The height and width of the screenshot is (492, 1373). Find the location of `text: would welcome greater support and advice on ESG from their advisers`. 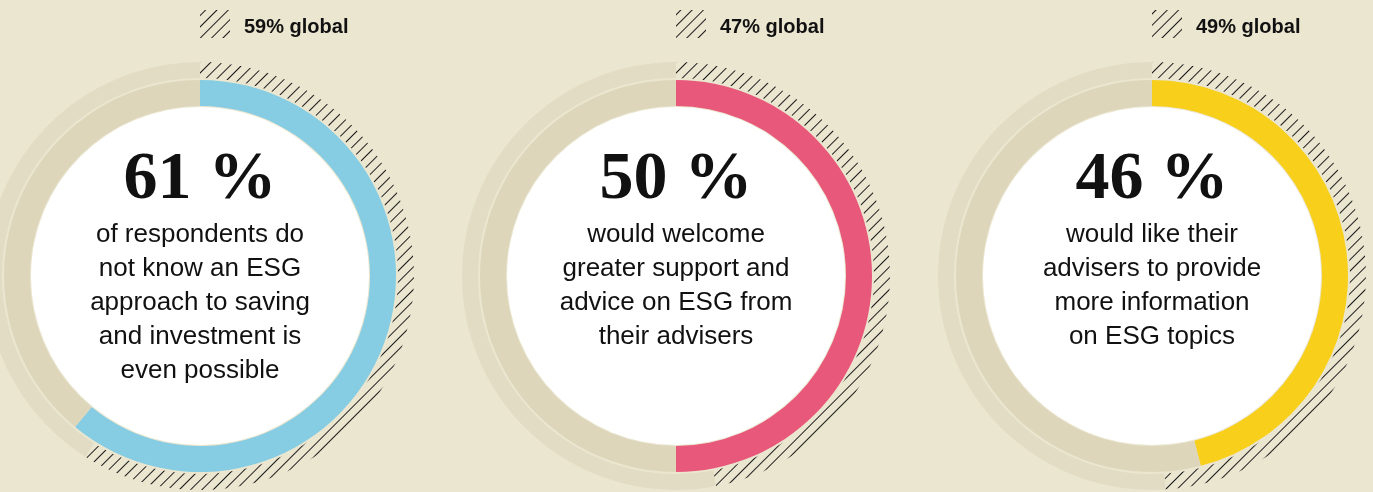

text: would welcome greater support and advice on ESG from their advisers is located at coordinates (676, 284).